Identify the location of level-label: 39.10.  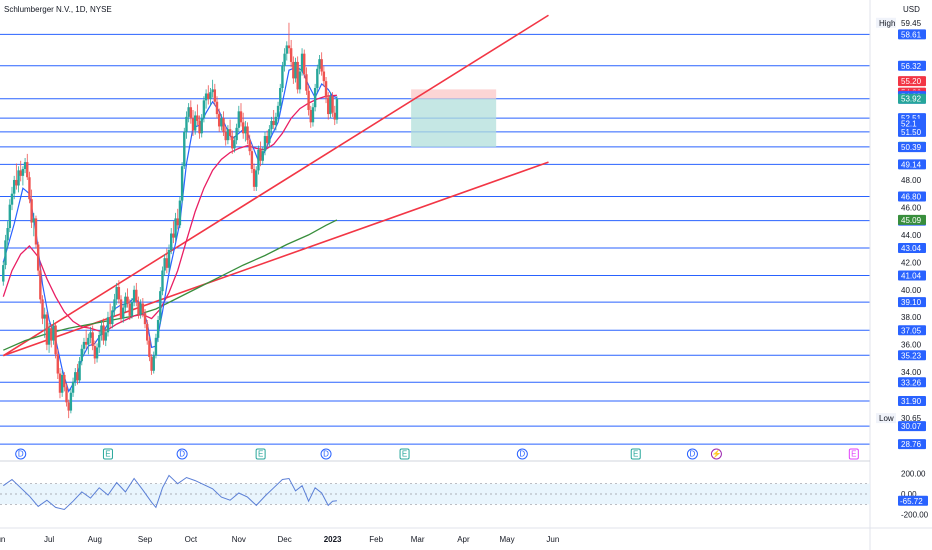
(912, 302).